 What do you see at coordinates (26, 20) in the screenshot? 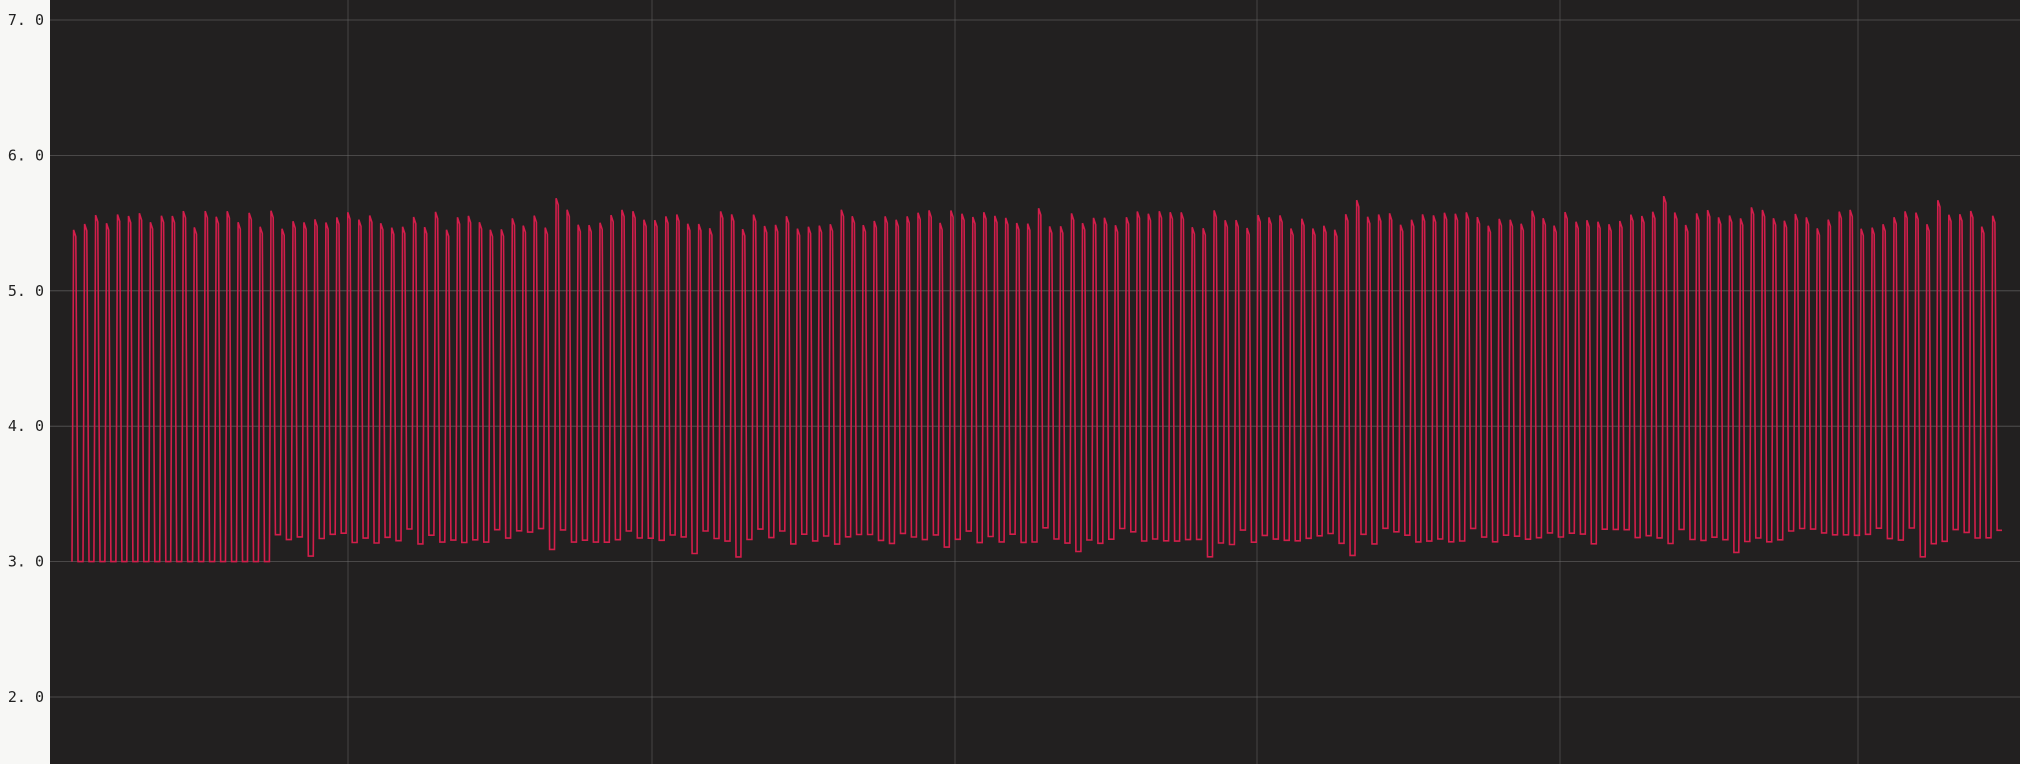
I see `y-tick-label: 7. 0` at bounding box center [26, 20].